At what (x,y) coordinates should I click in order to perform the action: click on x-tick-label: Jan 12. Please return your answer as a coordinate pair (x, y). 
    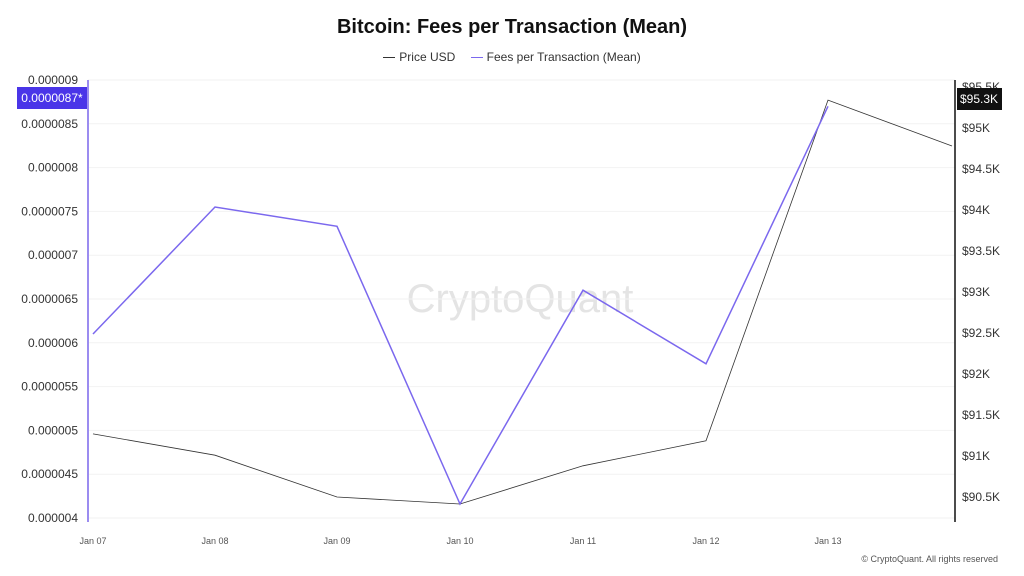
    Looking at the image, I should click on (705, 541).